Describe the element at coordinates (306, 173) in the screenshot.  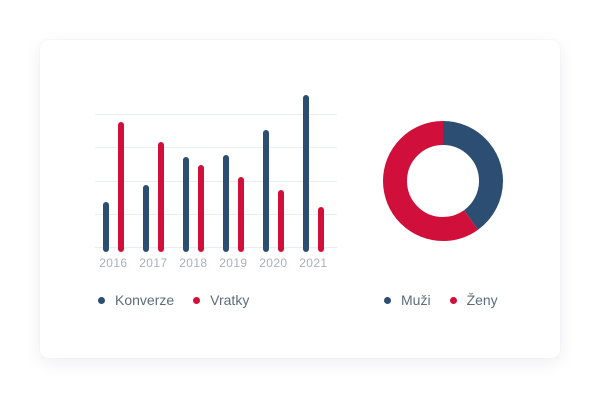
I see `bar-konverze-2021` at that location.